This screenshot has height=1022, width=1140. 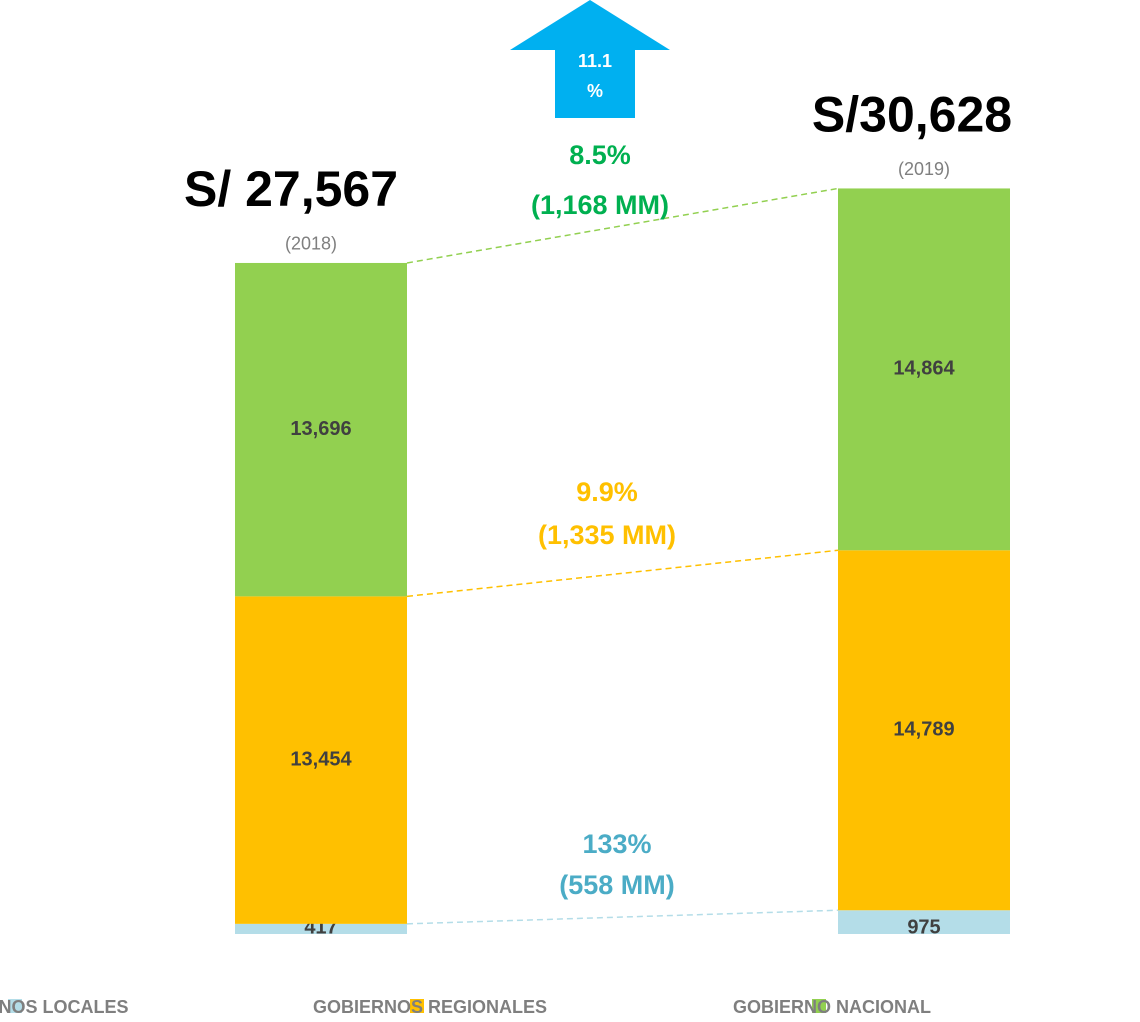 I want to click on annotation: 133%, so click(x=616, y=844).